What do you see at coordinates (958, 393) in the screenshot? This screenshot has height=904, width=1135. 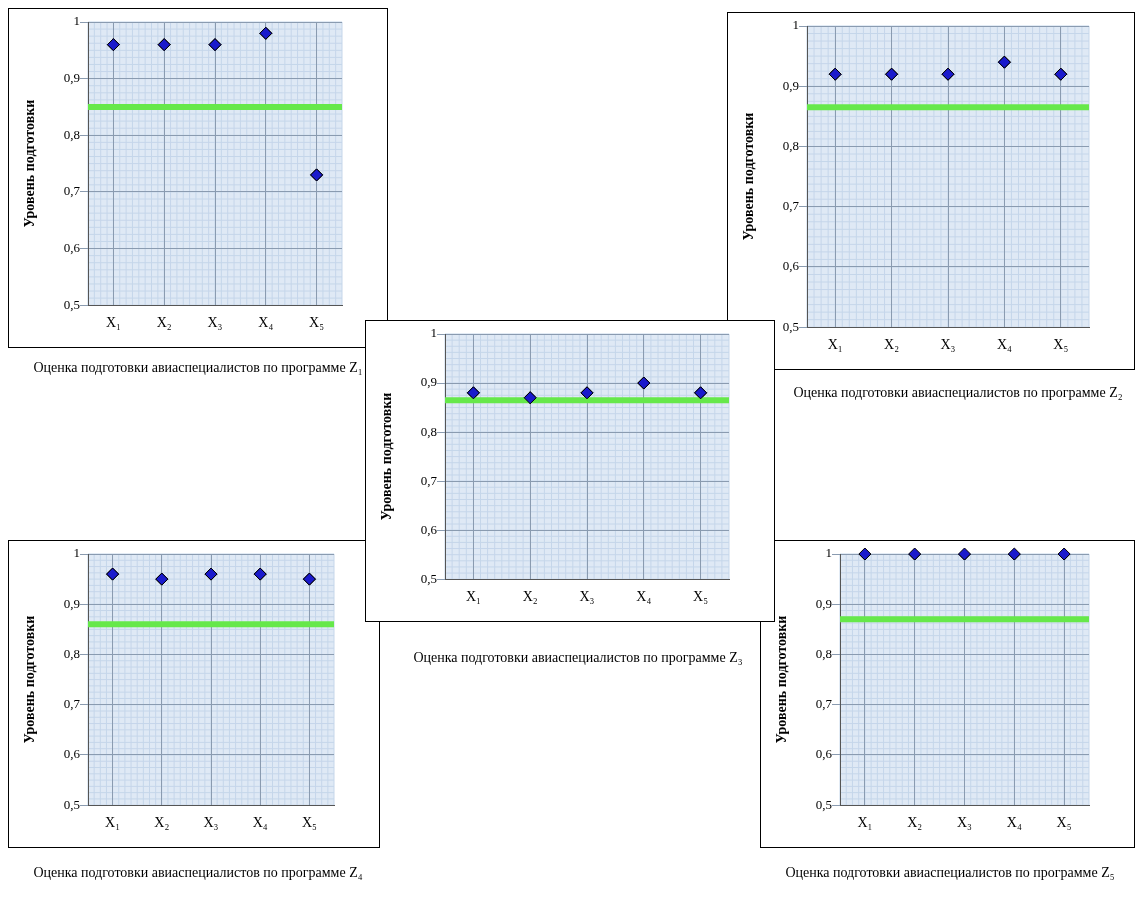 I see `text: Оценка подготовки авиаспециалистов по программе Z₂` at bounding box center [958, 393].